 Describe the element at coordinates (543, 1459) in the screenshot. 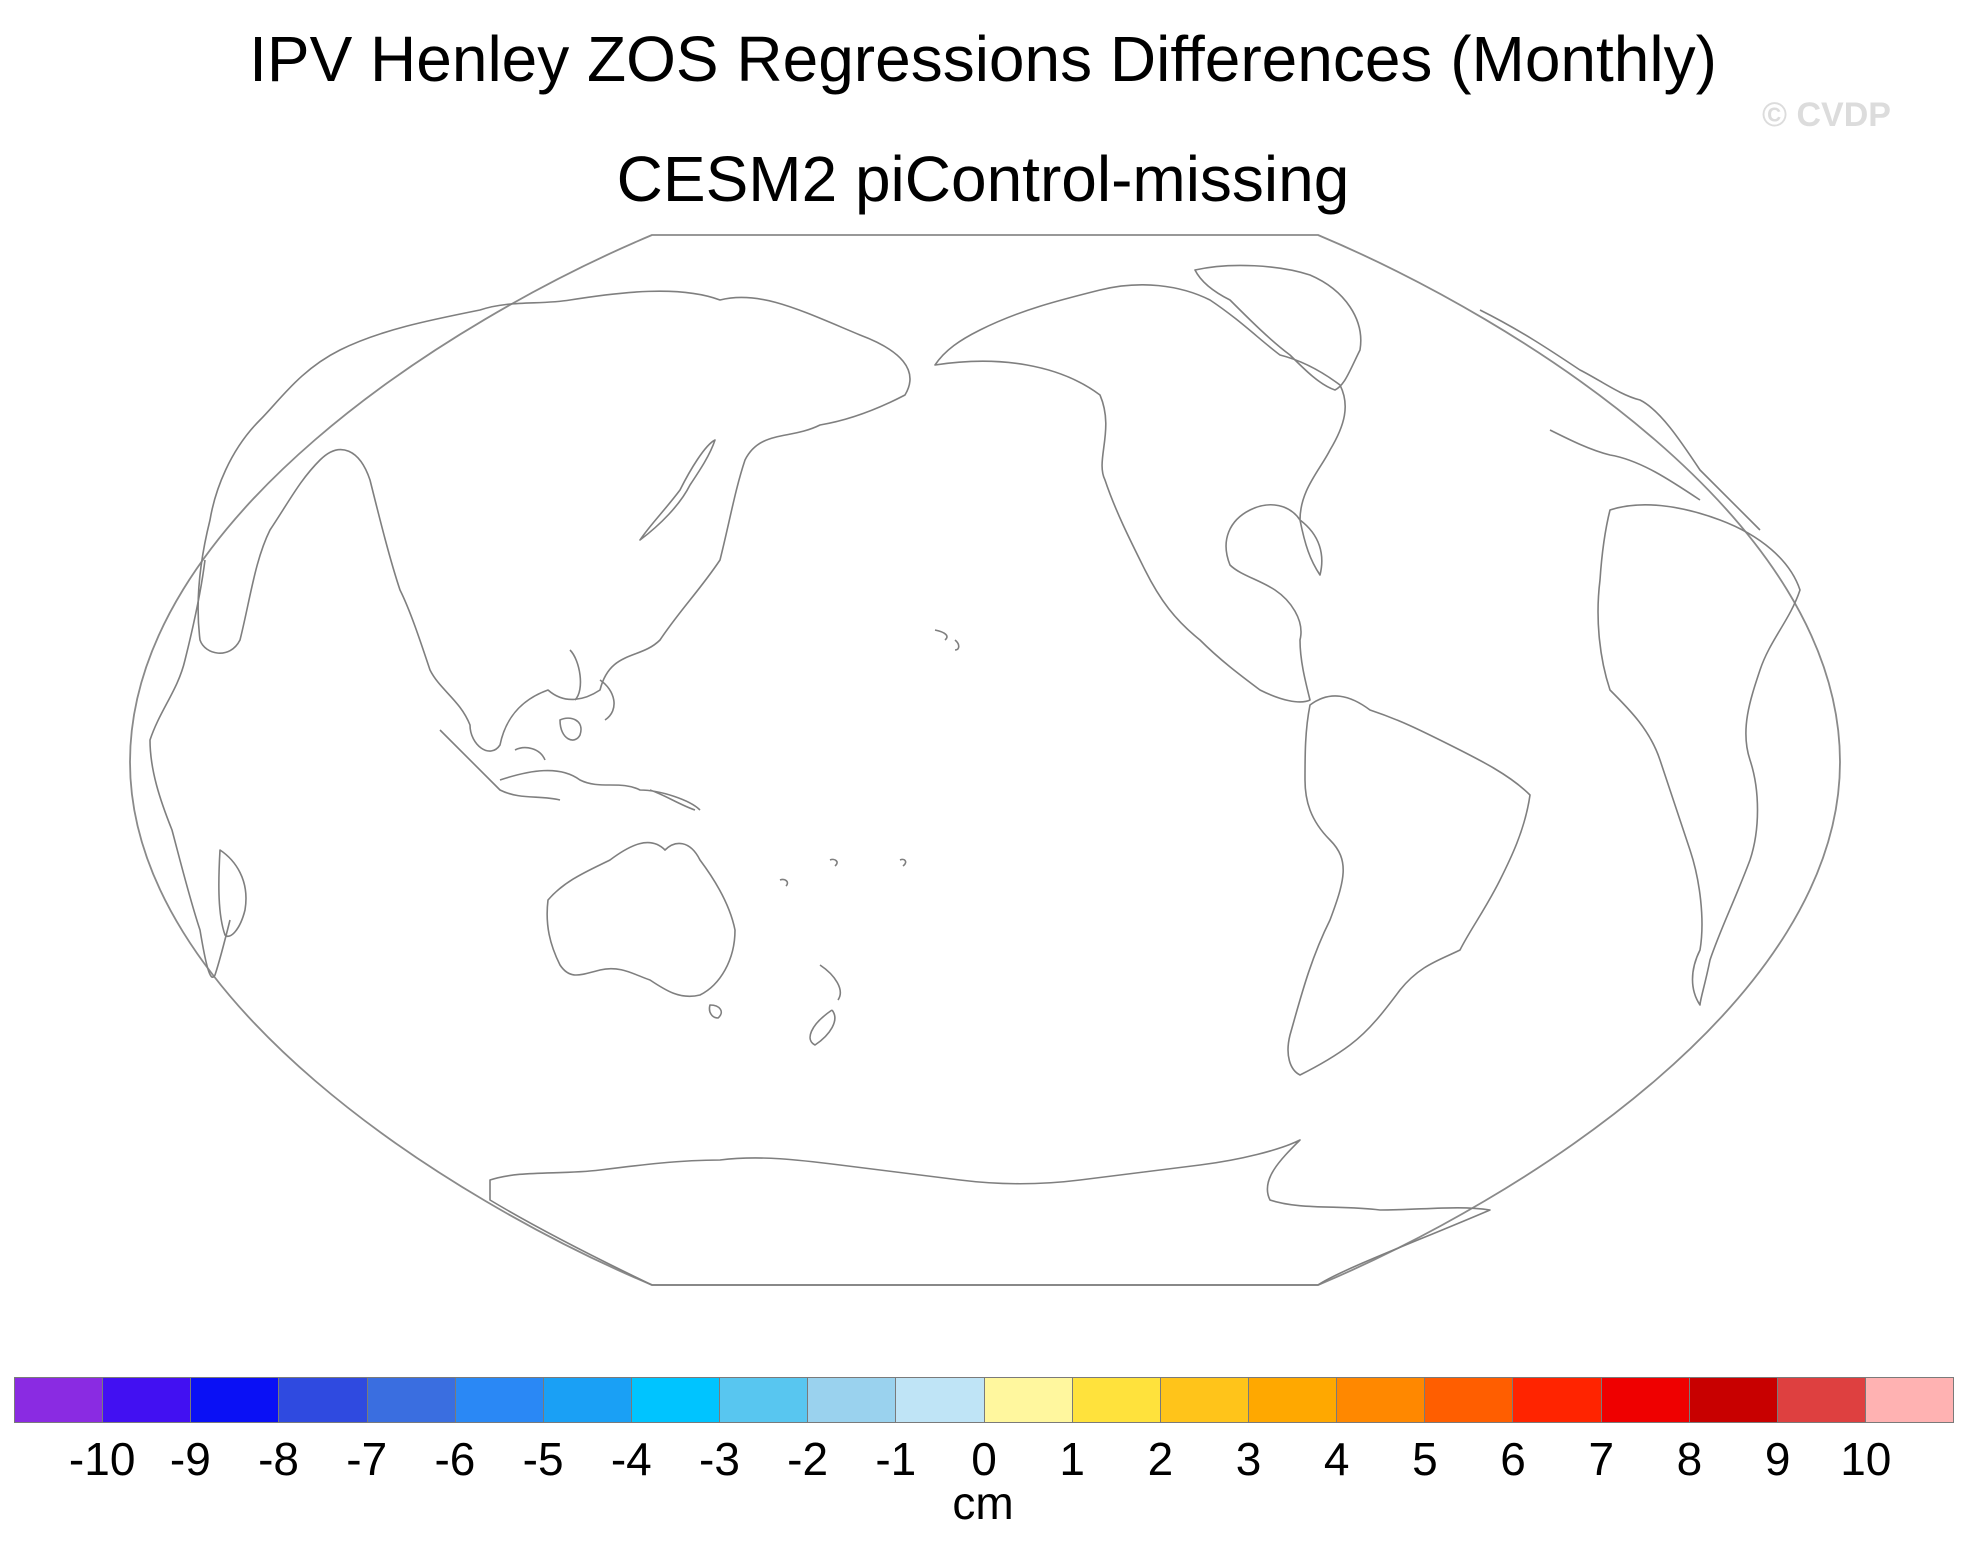

I see `colorbar-tick-label: -5` at that location.